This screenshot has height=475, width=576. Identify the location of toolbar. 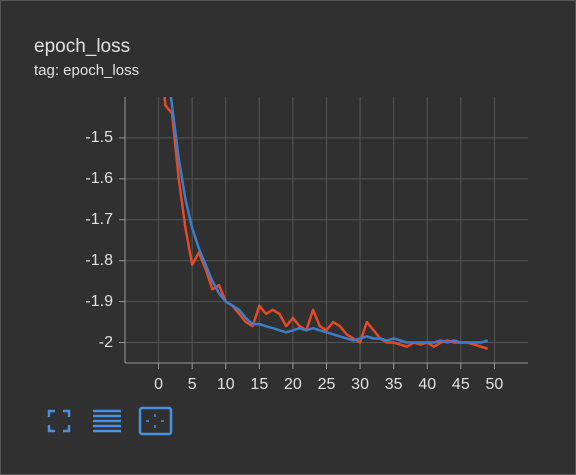
(110, 421).